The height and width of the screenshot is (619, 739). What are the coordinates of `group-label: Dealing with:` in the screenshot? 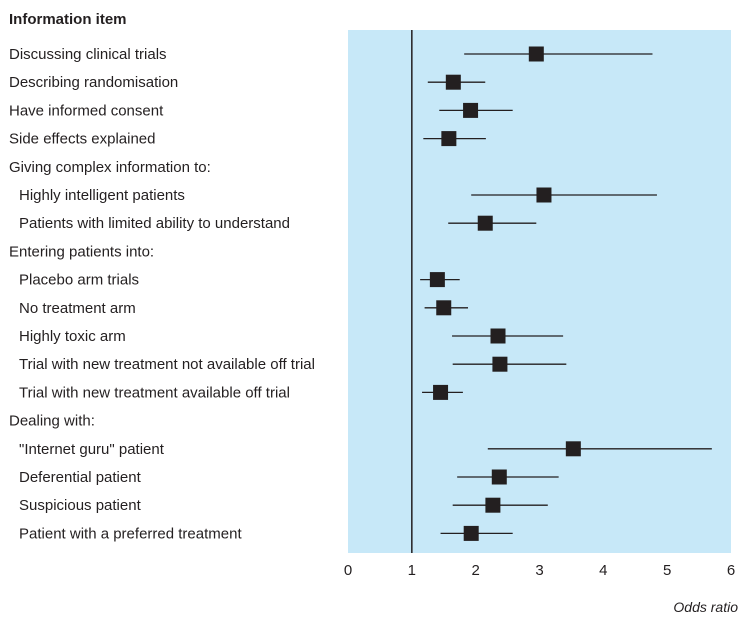 It's located at (52, 421).